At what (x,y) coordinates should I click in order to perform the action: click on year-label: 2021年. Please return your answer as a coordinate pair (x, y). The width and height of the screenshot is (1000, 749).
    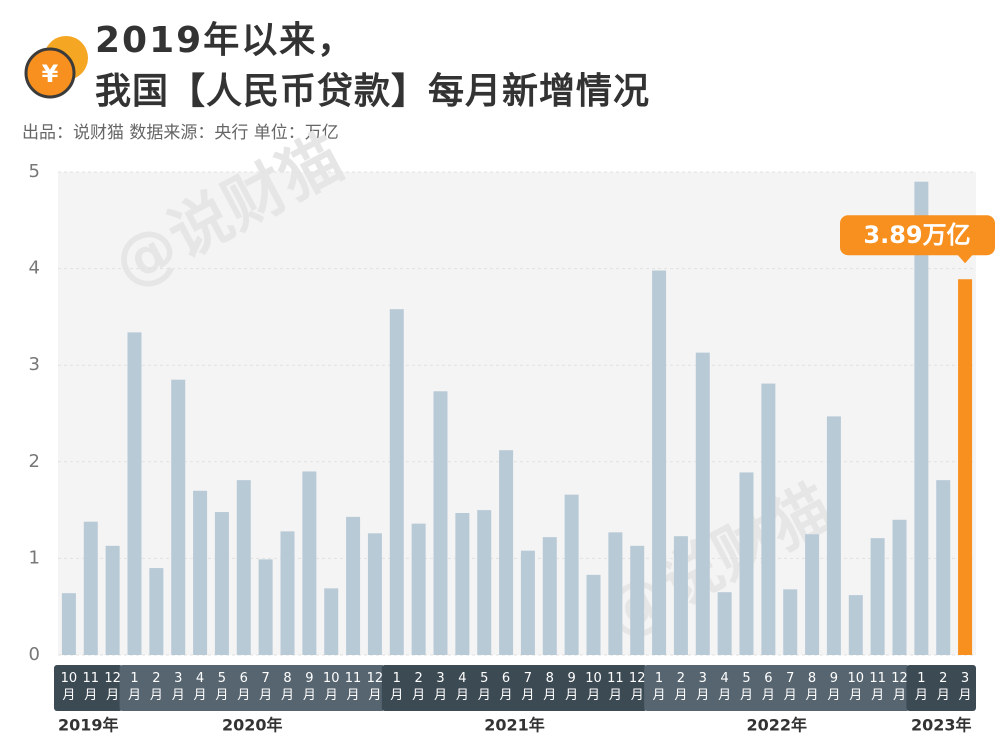
    Looking at the image, I should click on (514, 725).